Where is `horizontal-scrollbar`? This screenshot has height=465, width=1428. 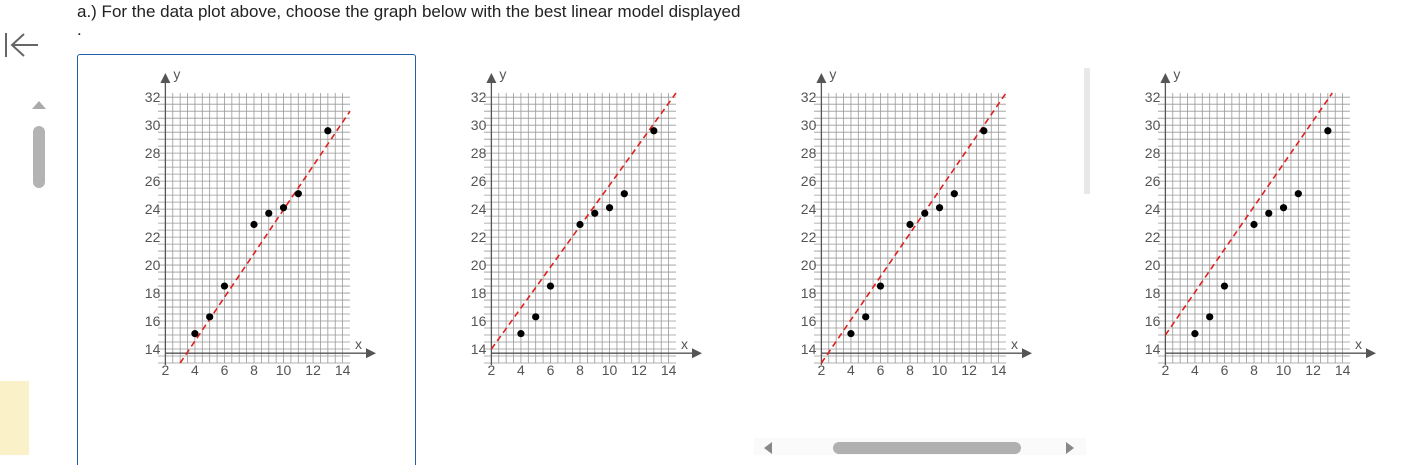 horizontal-scrollbar is located at coordinates (920, 446).